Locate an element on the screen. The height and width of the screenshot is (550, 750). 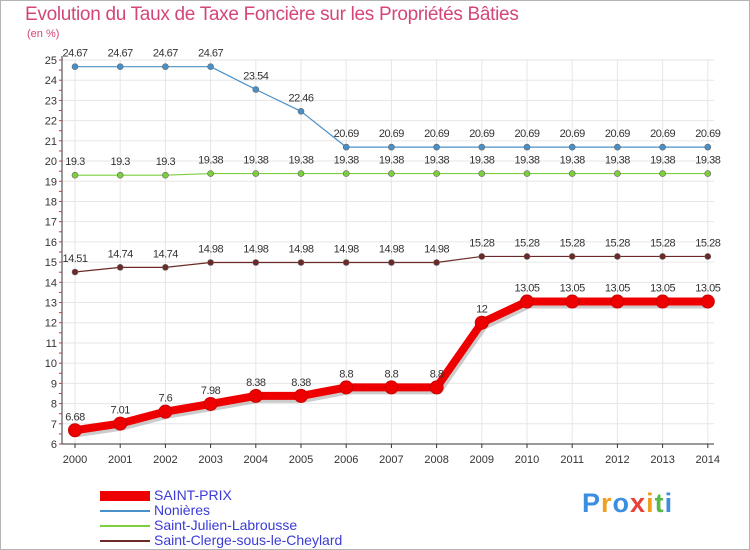
data-label: 7.98 is located at coordinates (211, 391).